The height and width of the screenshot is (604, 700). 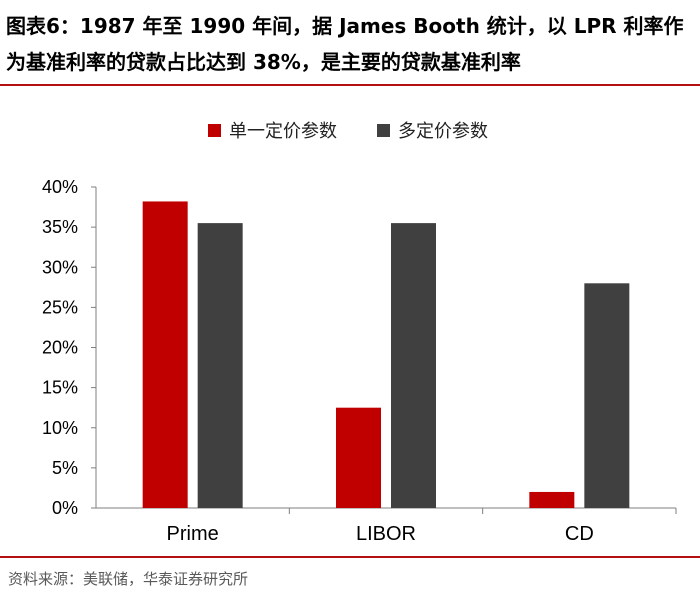 What do you see at coordinates (350, 85) in the screenshot?
I see `title-divider` at bounding box center [350, 85].